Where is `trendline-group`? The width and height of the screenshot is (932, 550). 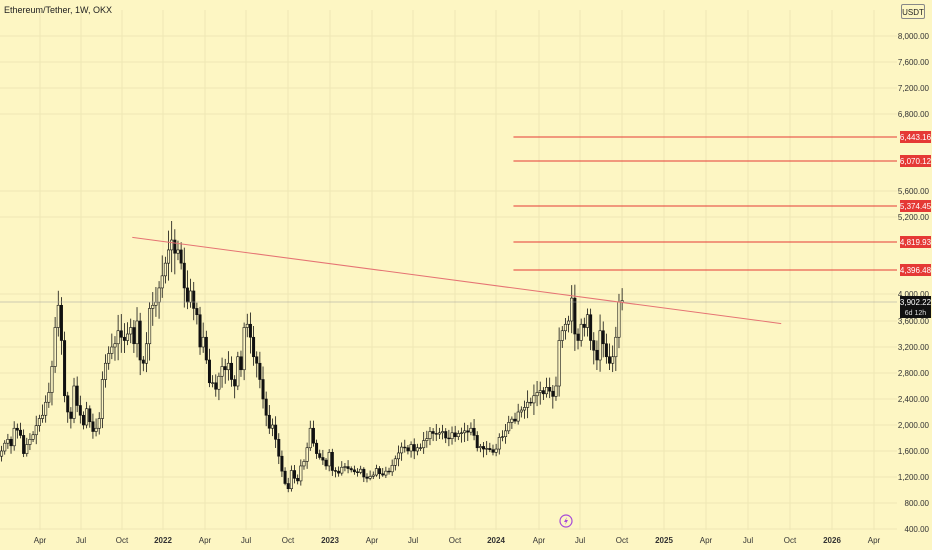 trendline-group is located at coordinates (457, 280).